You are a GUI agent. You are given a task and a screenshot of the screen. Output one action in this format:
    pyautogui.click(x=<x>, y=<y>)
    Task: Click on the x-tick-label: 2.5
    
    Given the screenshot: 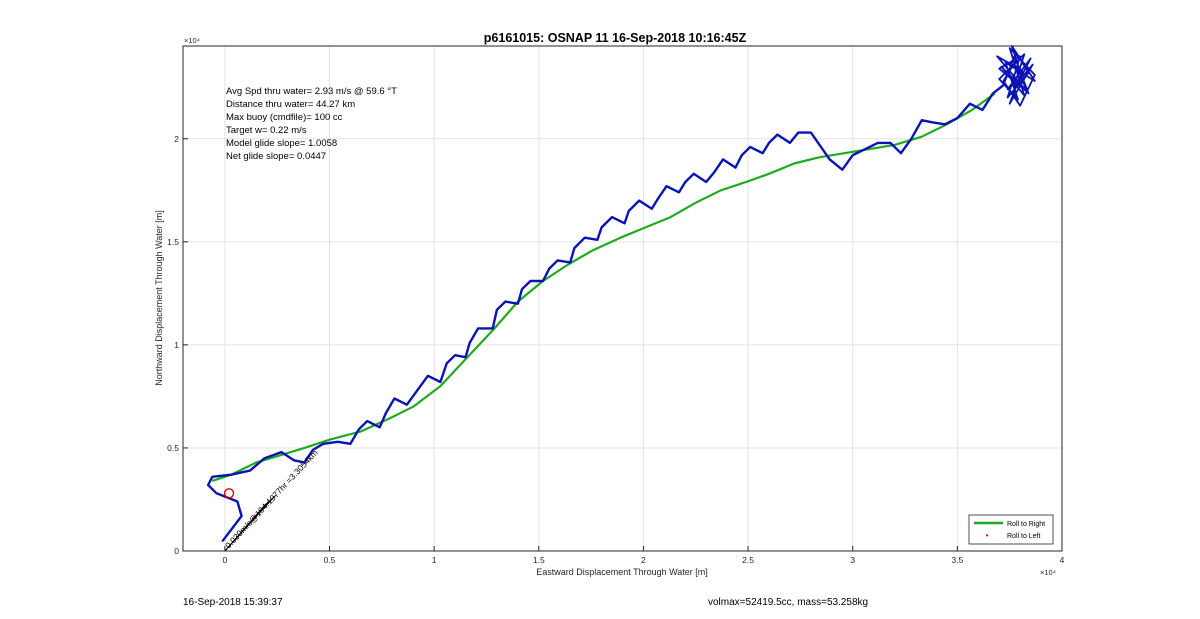 What is the action you would take?
    pyautogui.click(x=748, y=560)
    